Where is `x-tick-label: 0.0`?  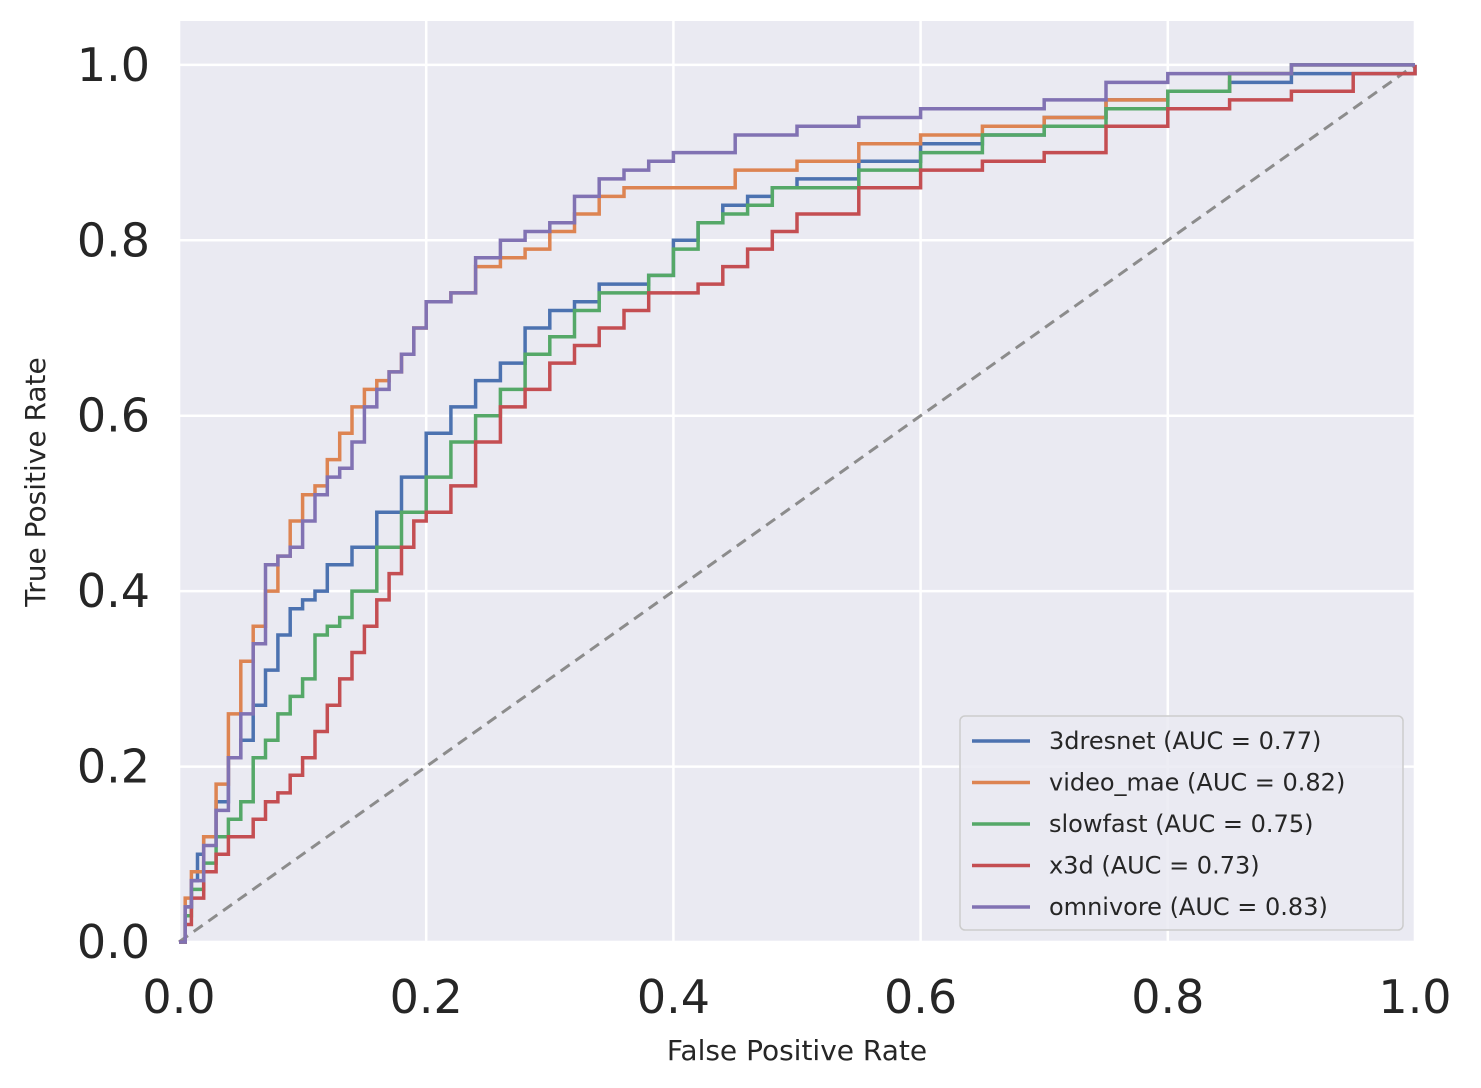 x-tick-label: 0.0 is located at coordinates (178, 997).